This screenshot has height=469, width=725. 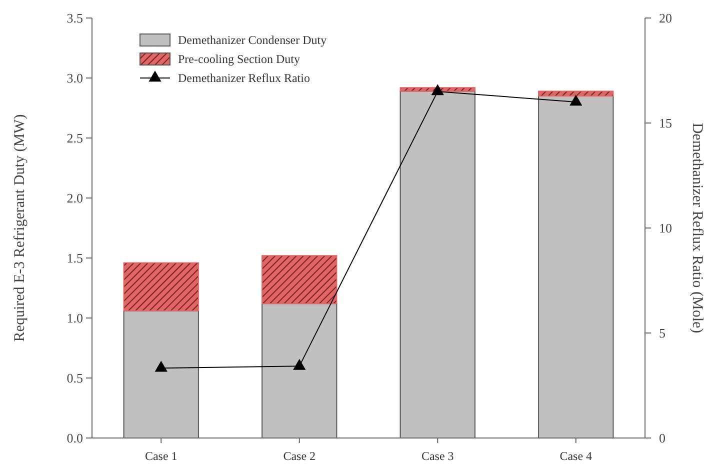 What do you see at coordinates (74, 378) in the screenshot?
I see `y-tick-label: 0.5` at bounding box center [74, 378].